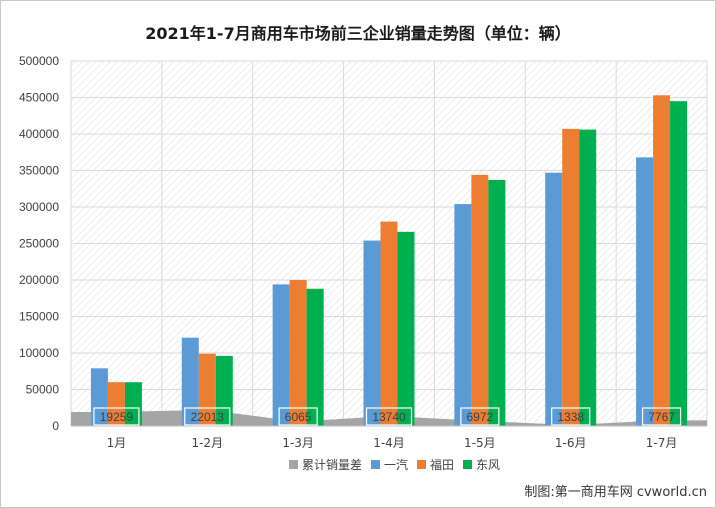  I want to click on x-tick-label: 1-6月, so click(571, 443).